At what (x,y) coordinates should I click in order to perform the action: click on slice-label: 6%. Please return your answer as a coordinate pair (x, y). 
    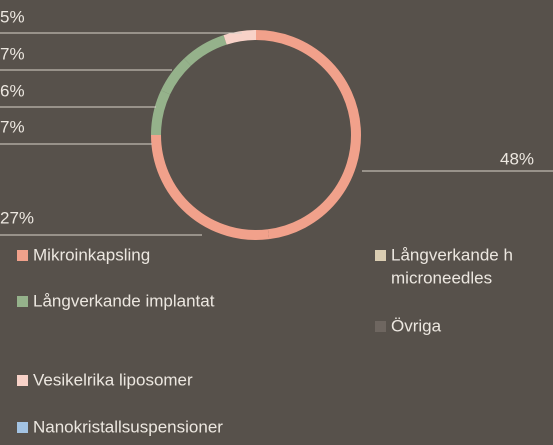
    Looking at the image, I should click on (12, 90).